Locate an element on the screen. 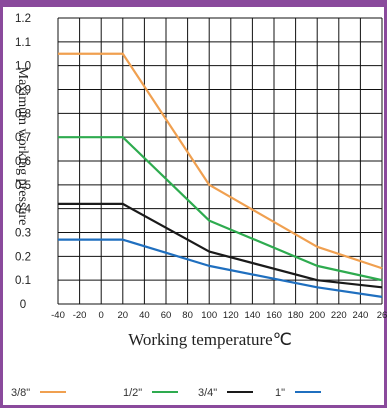 This screenshot has width=387, height=408. x-axis-label: Working temperature℃ is located at coordinates (210, 339).